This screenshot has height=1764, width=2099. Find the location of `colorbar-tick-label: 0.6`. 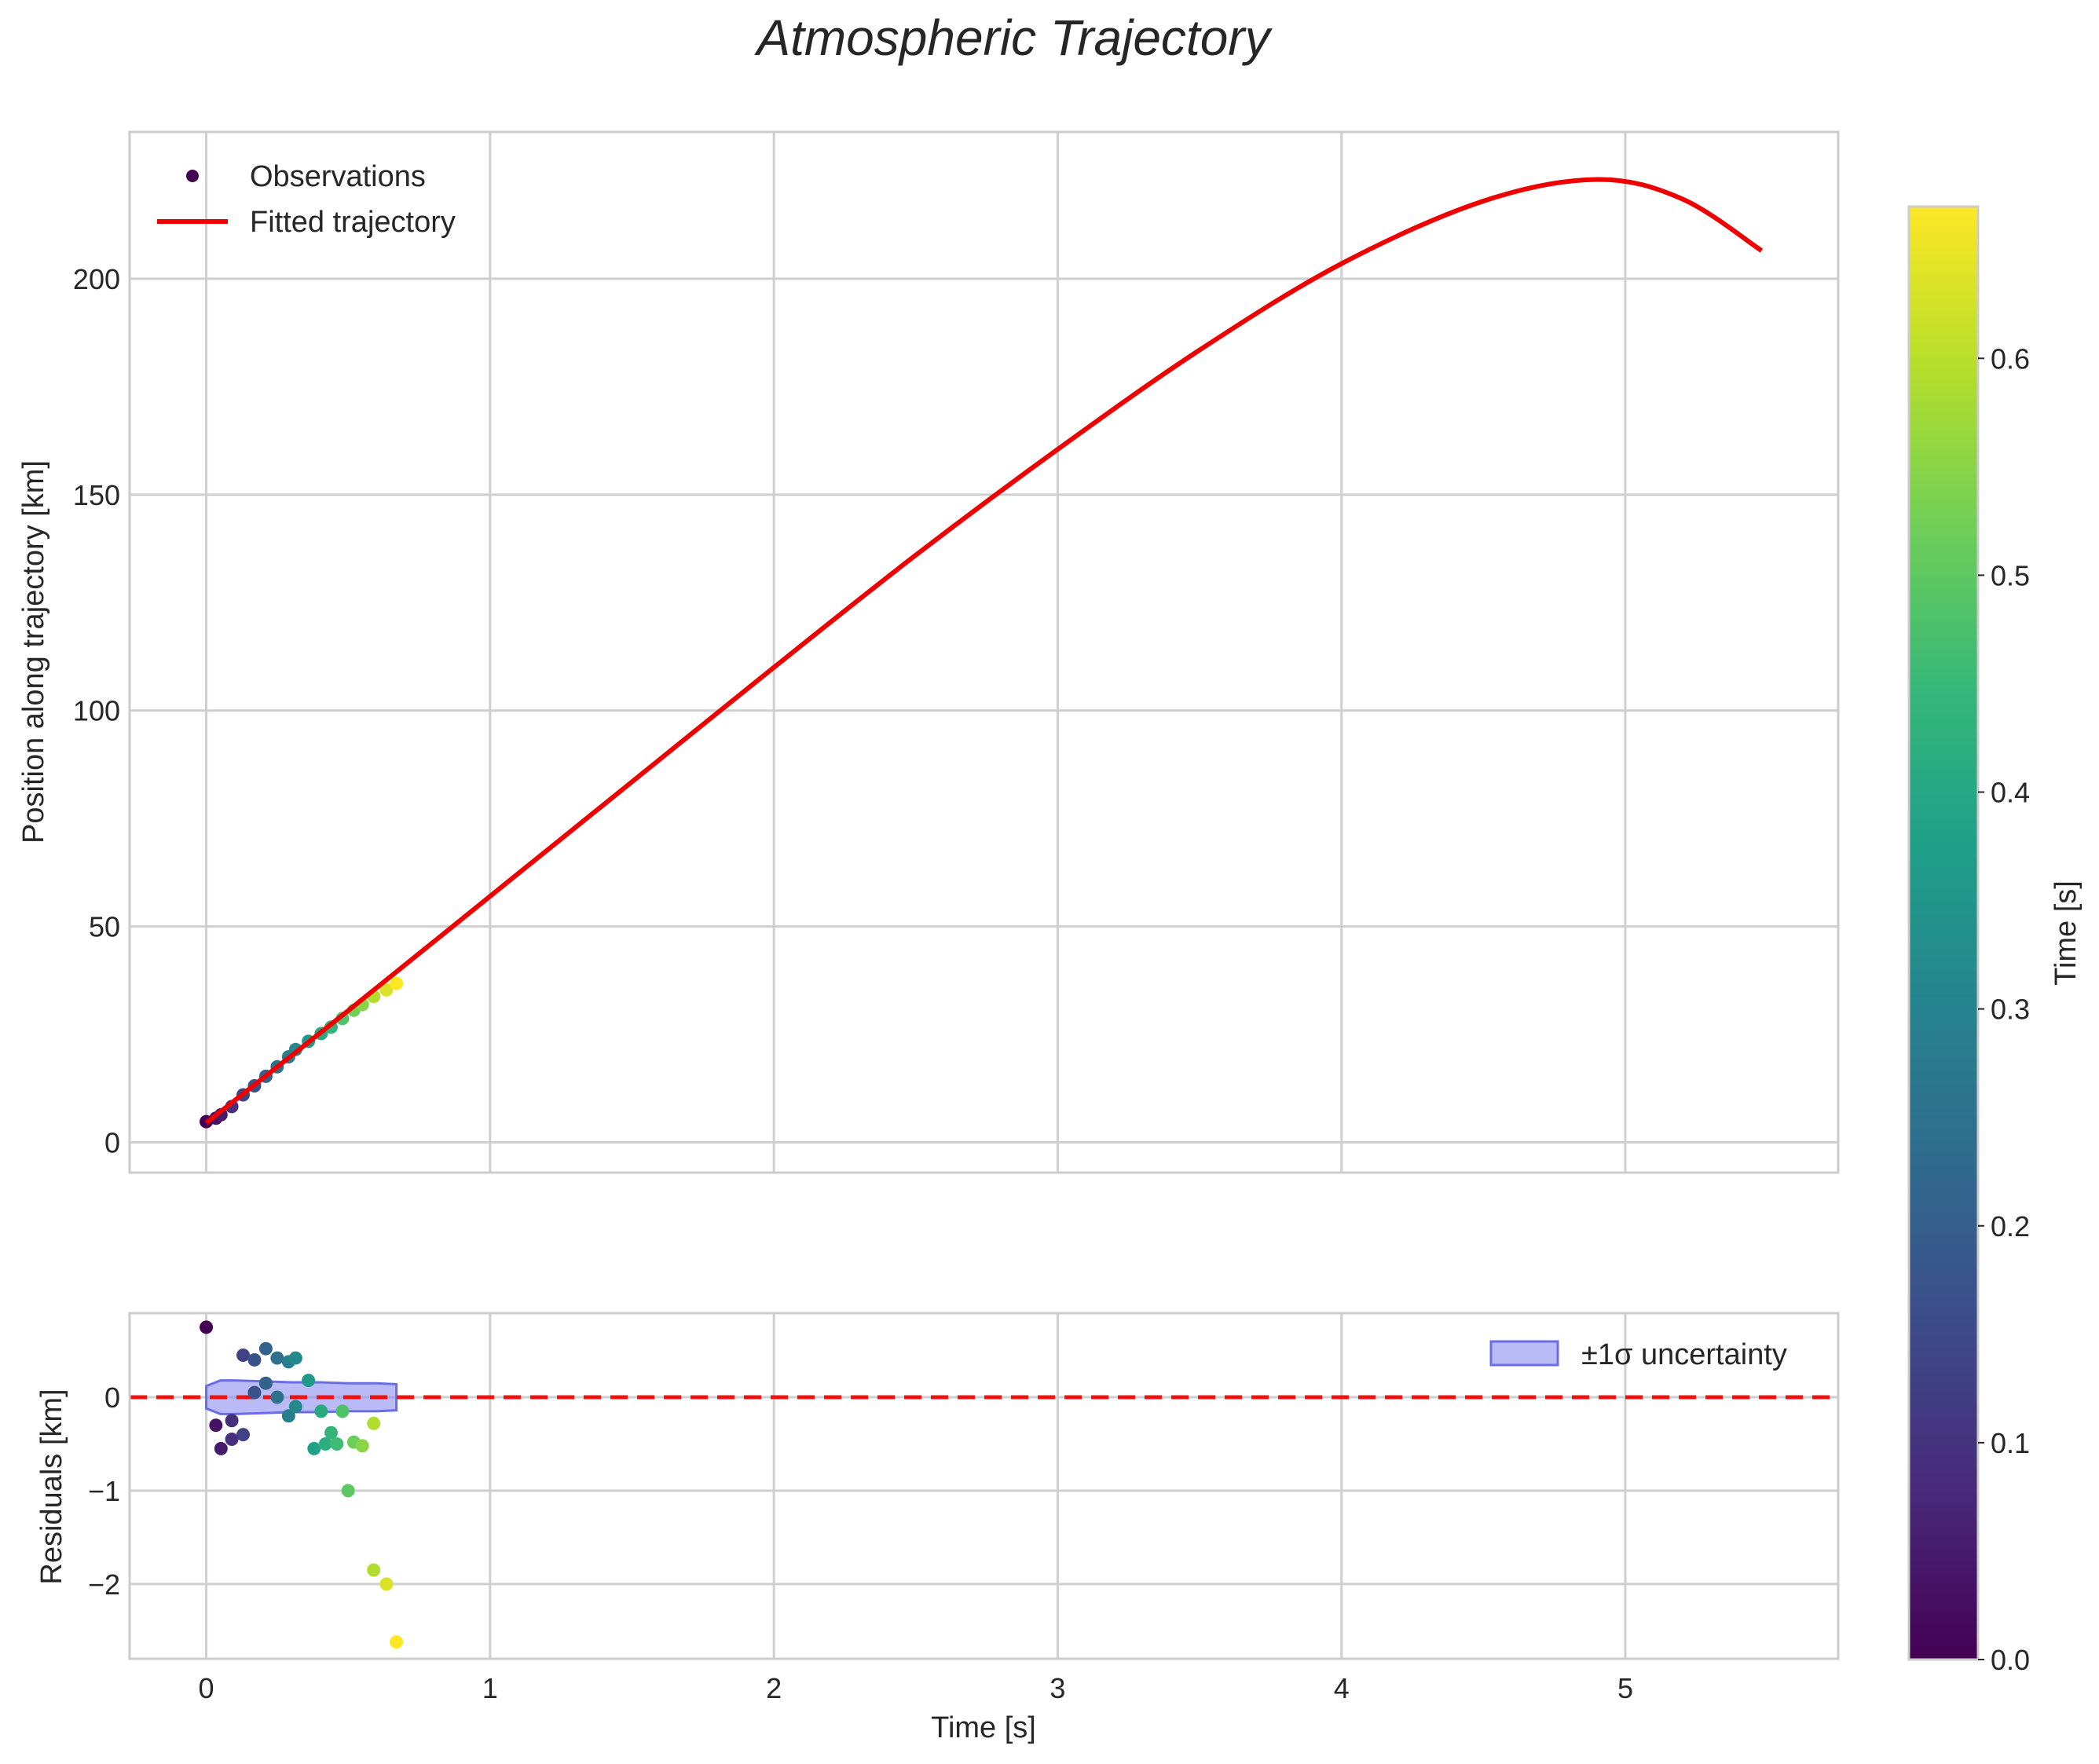

colorbar-tick-label: 0.6 is located at coordinates (2010, 359).